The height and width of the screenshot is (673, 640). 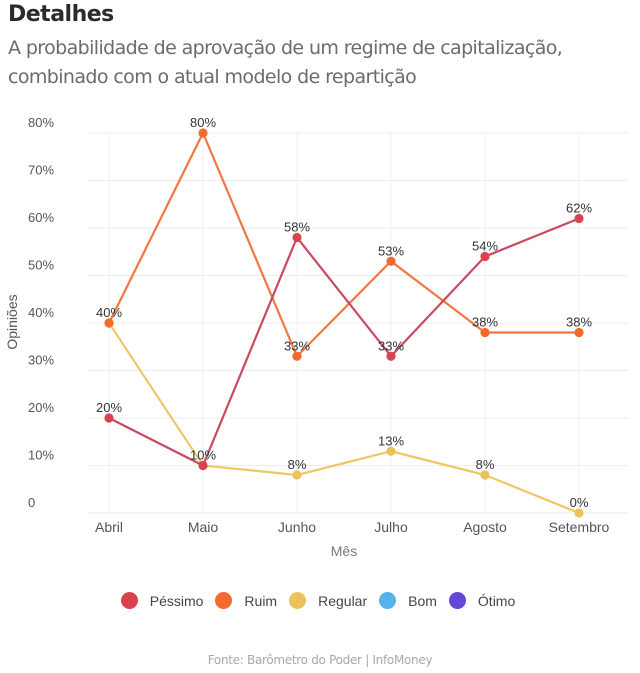 I want to click on data-label-pessimo: 62%, so click(x=579, y=208).